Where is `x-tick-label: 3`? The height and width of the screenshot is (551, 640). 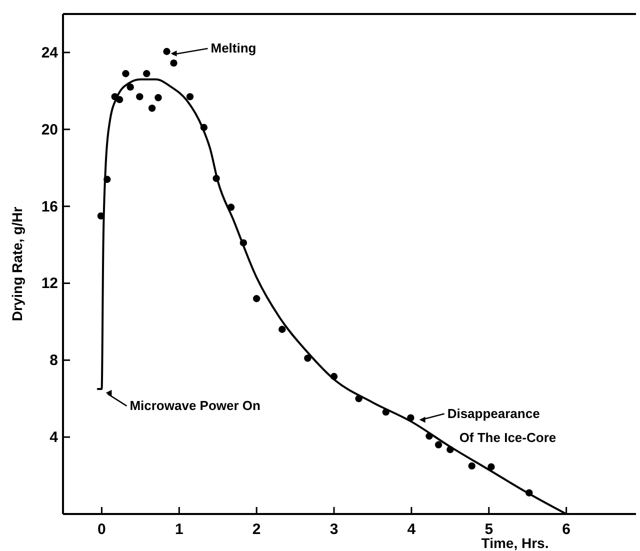
x-tick-label: 3 is located at coordinates (334, 529).